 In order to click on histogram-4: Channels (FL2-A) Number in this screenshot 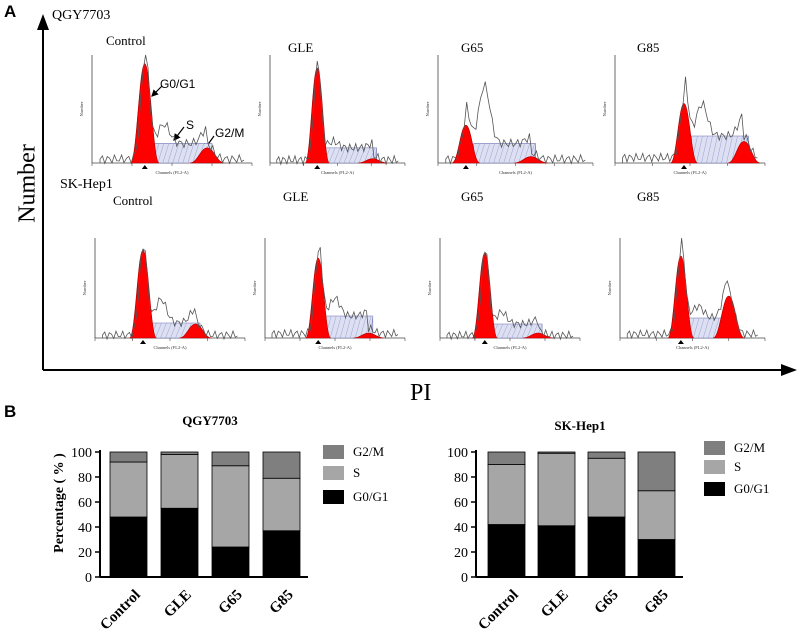, I will do `click(684, 115)`.